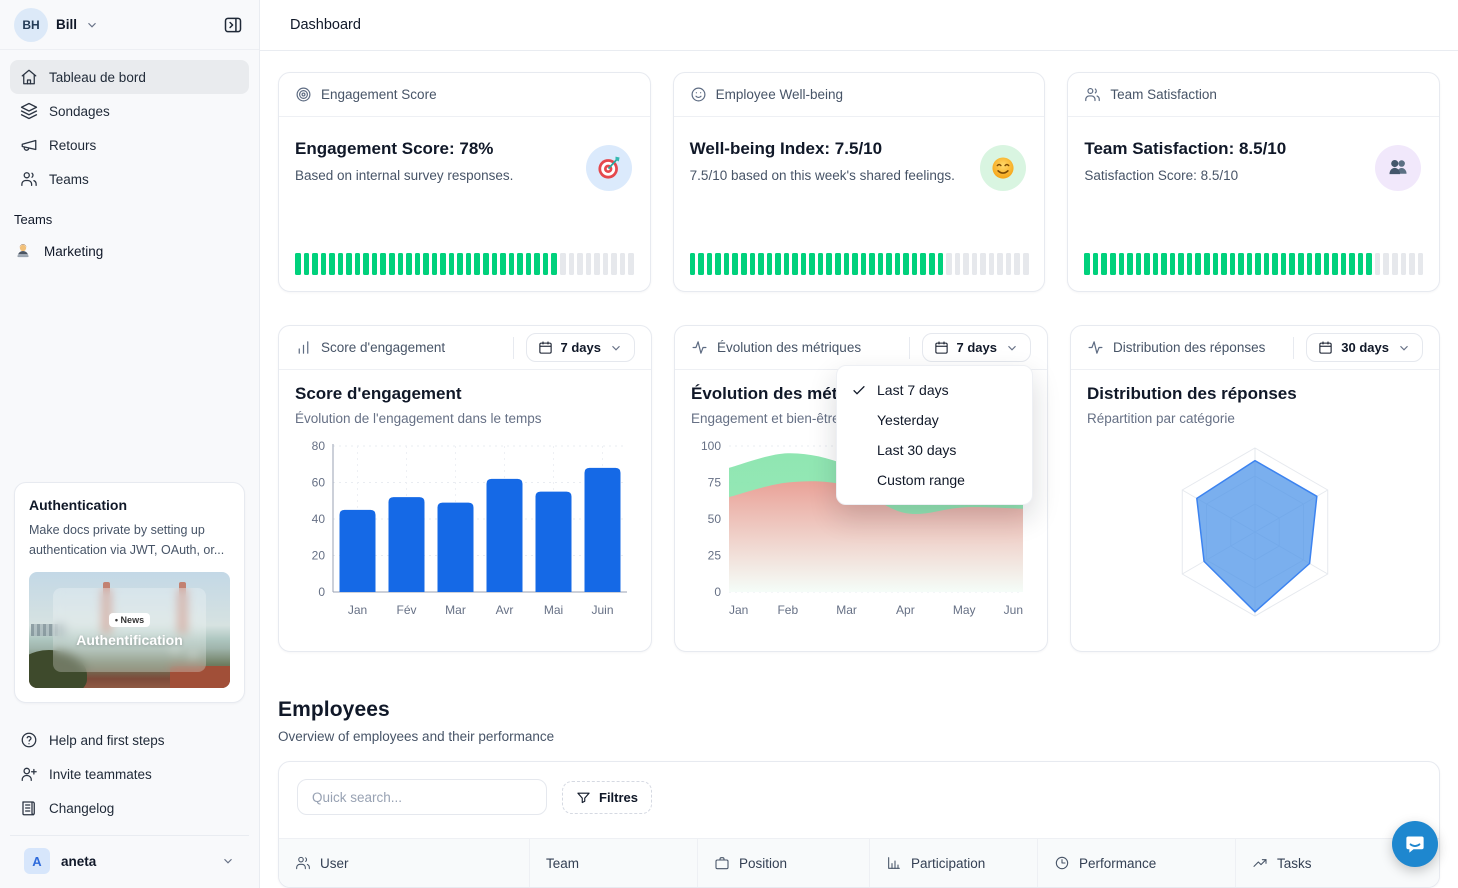 Image resolution: width=1458 pixels, height=888 pixels. I want to click on range-selector: 30 days, so click(1358, 347).